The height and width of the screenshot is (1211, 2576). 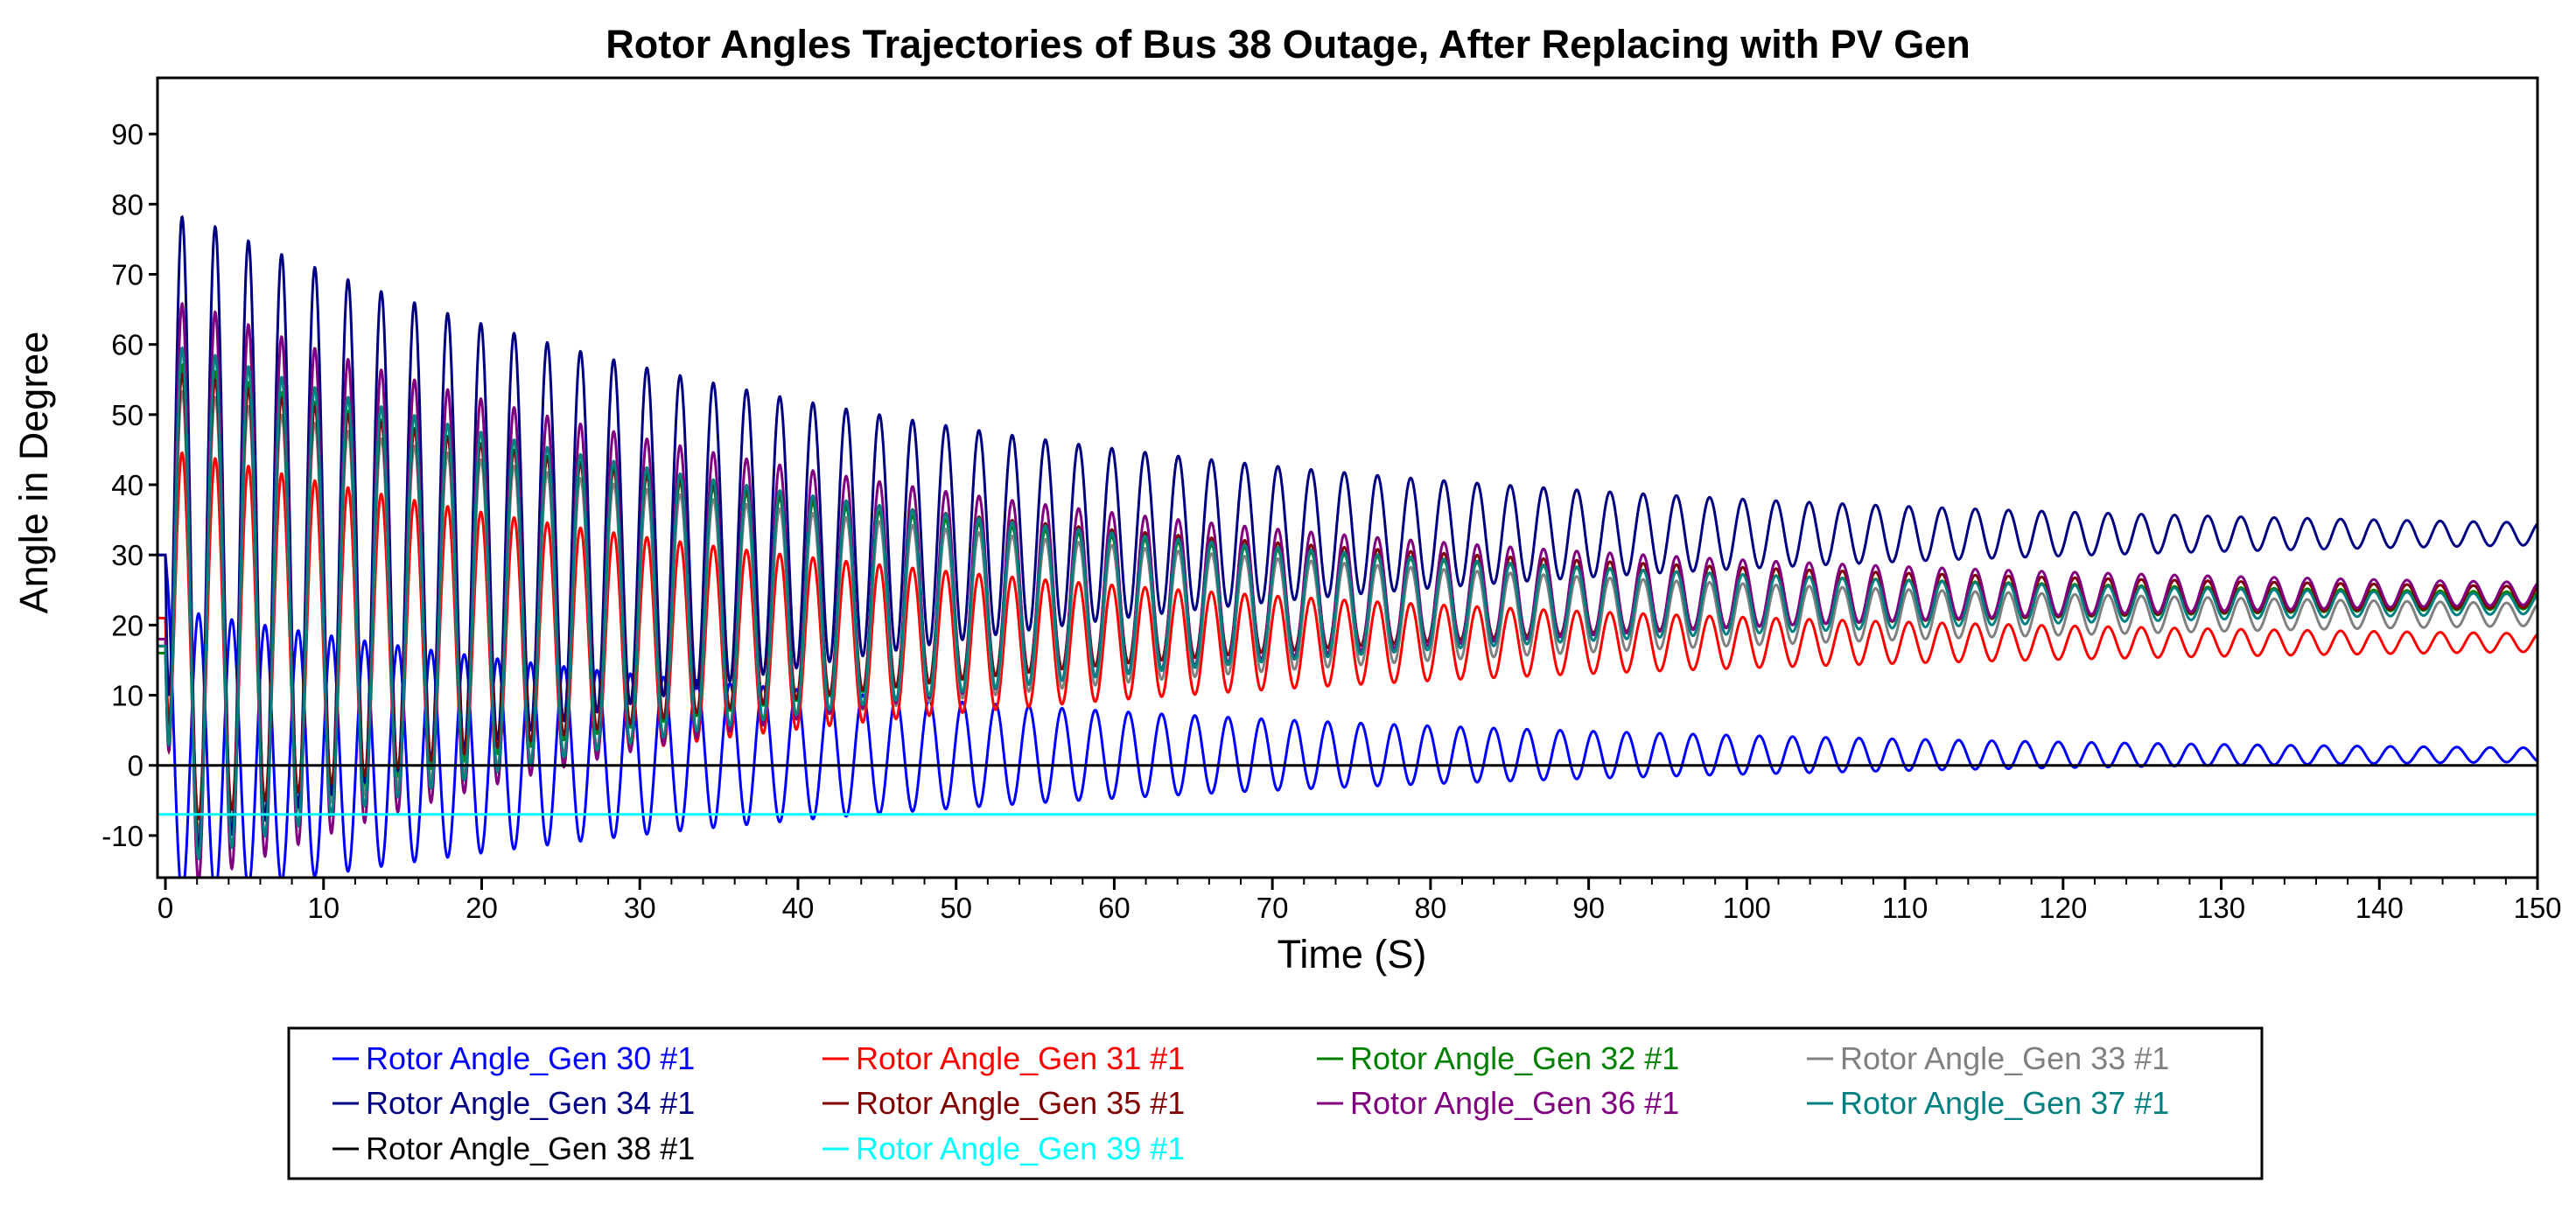 What do you see at coordinates (123, 836) in the screenshot?
I see `y-tick-label: -10` at bounding box center [123, 836].